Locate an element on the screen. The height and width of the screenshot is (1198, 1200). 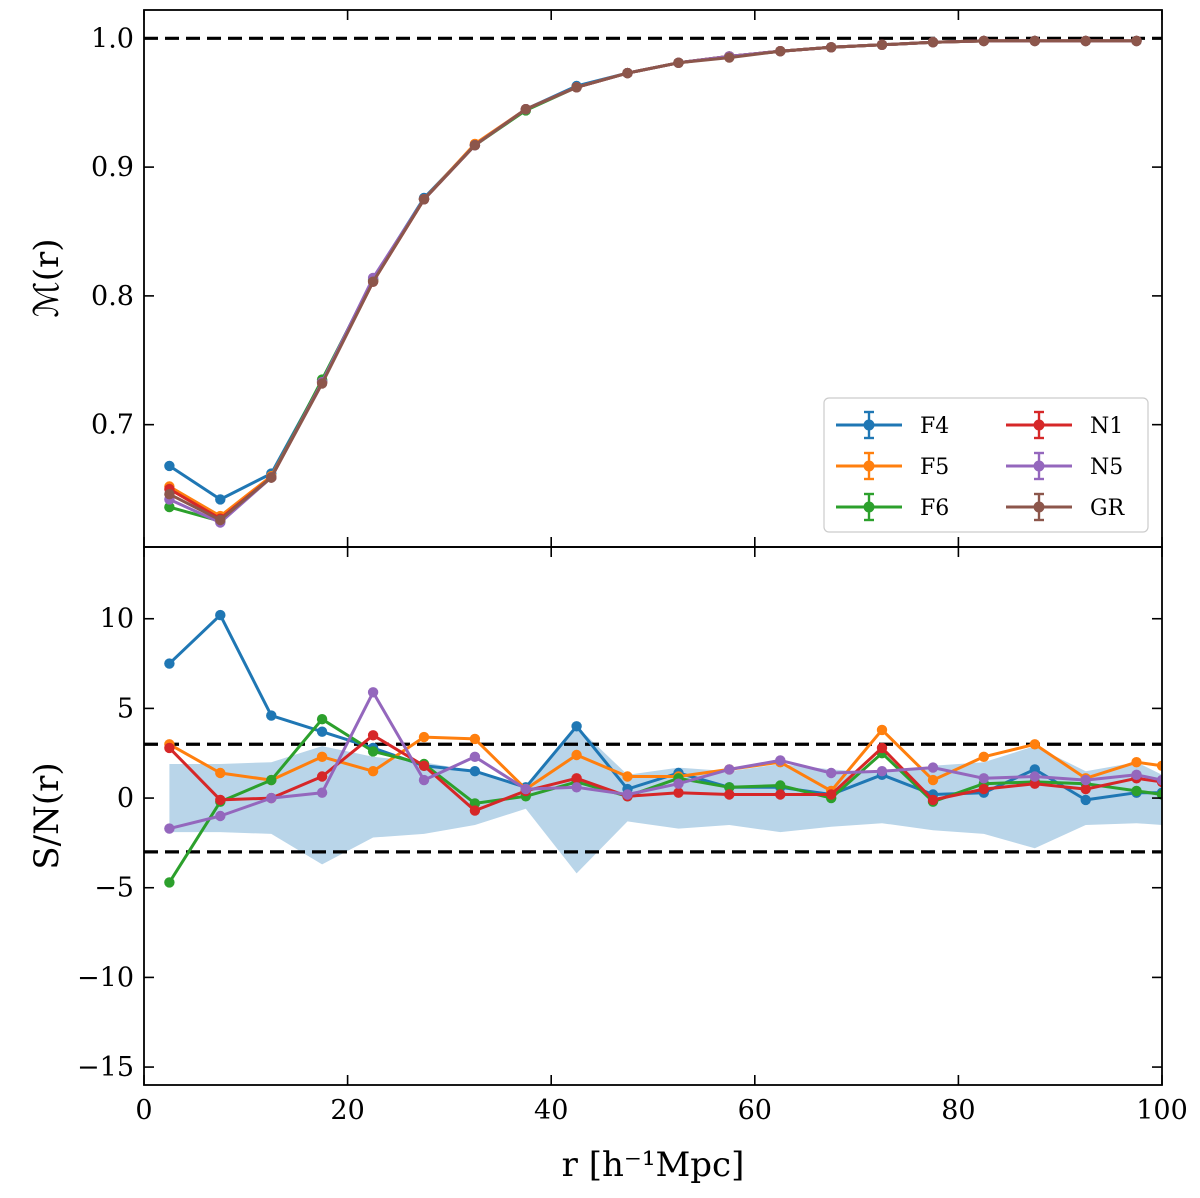
legend-label: F6 is located at coordinates (934, 508).